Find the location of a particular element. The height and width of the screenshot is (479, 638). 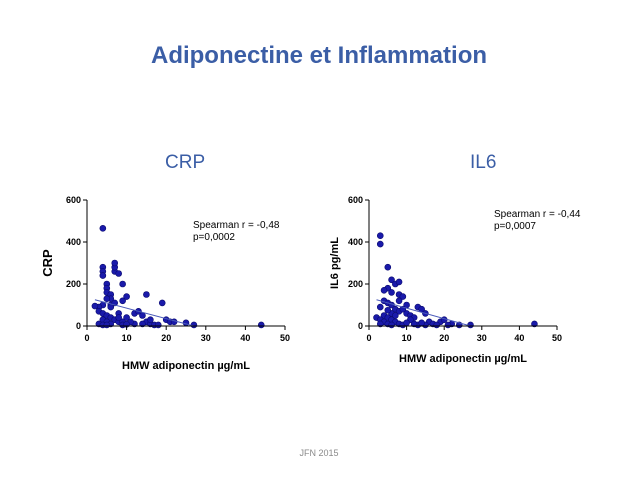

crp-spearman-label: Spearman r = -0,48 is located at coordinates (236, 225).